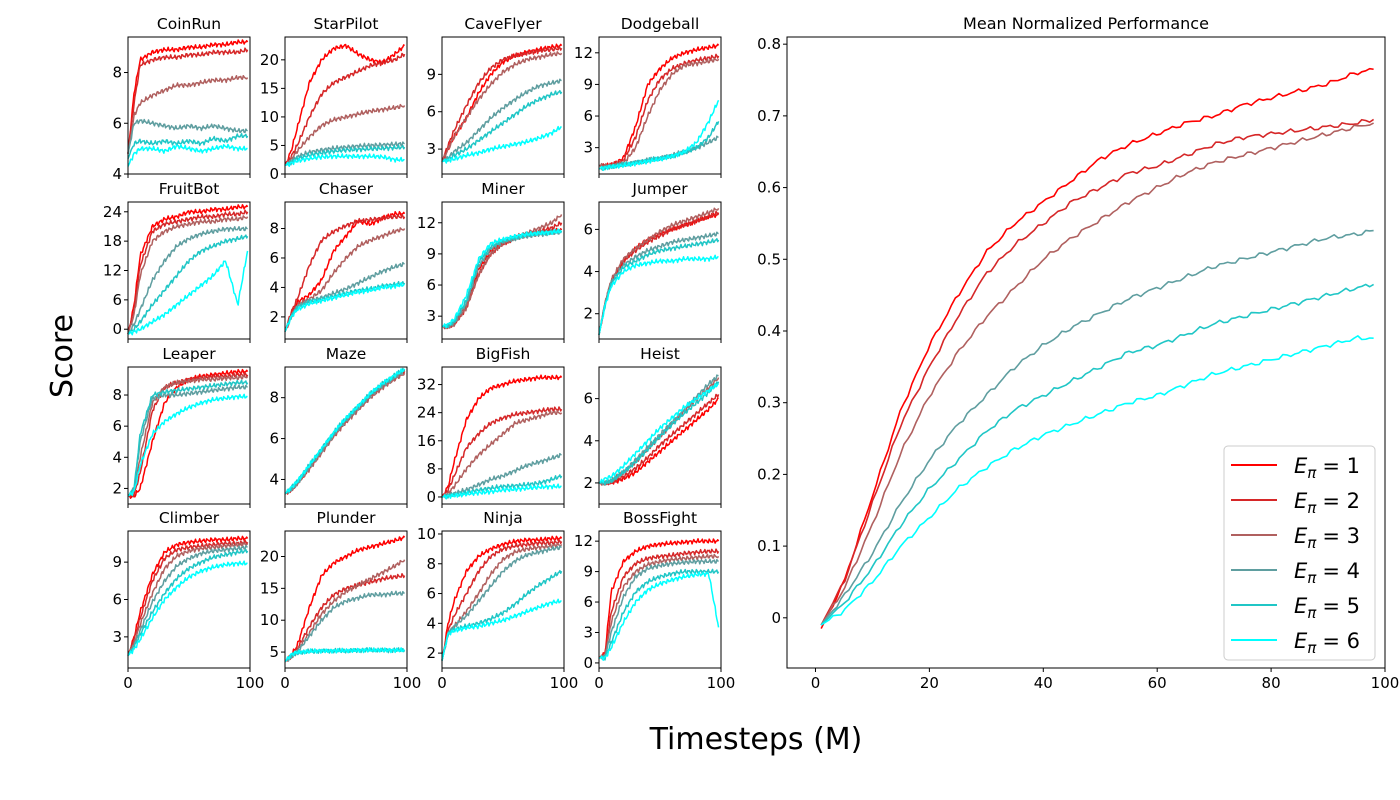 This screenshot has width=1400, height=800. Describe the element at coordinates (1327, 573) in the screenshot. I see `legend-label: Eπ = 4` at that location.